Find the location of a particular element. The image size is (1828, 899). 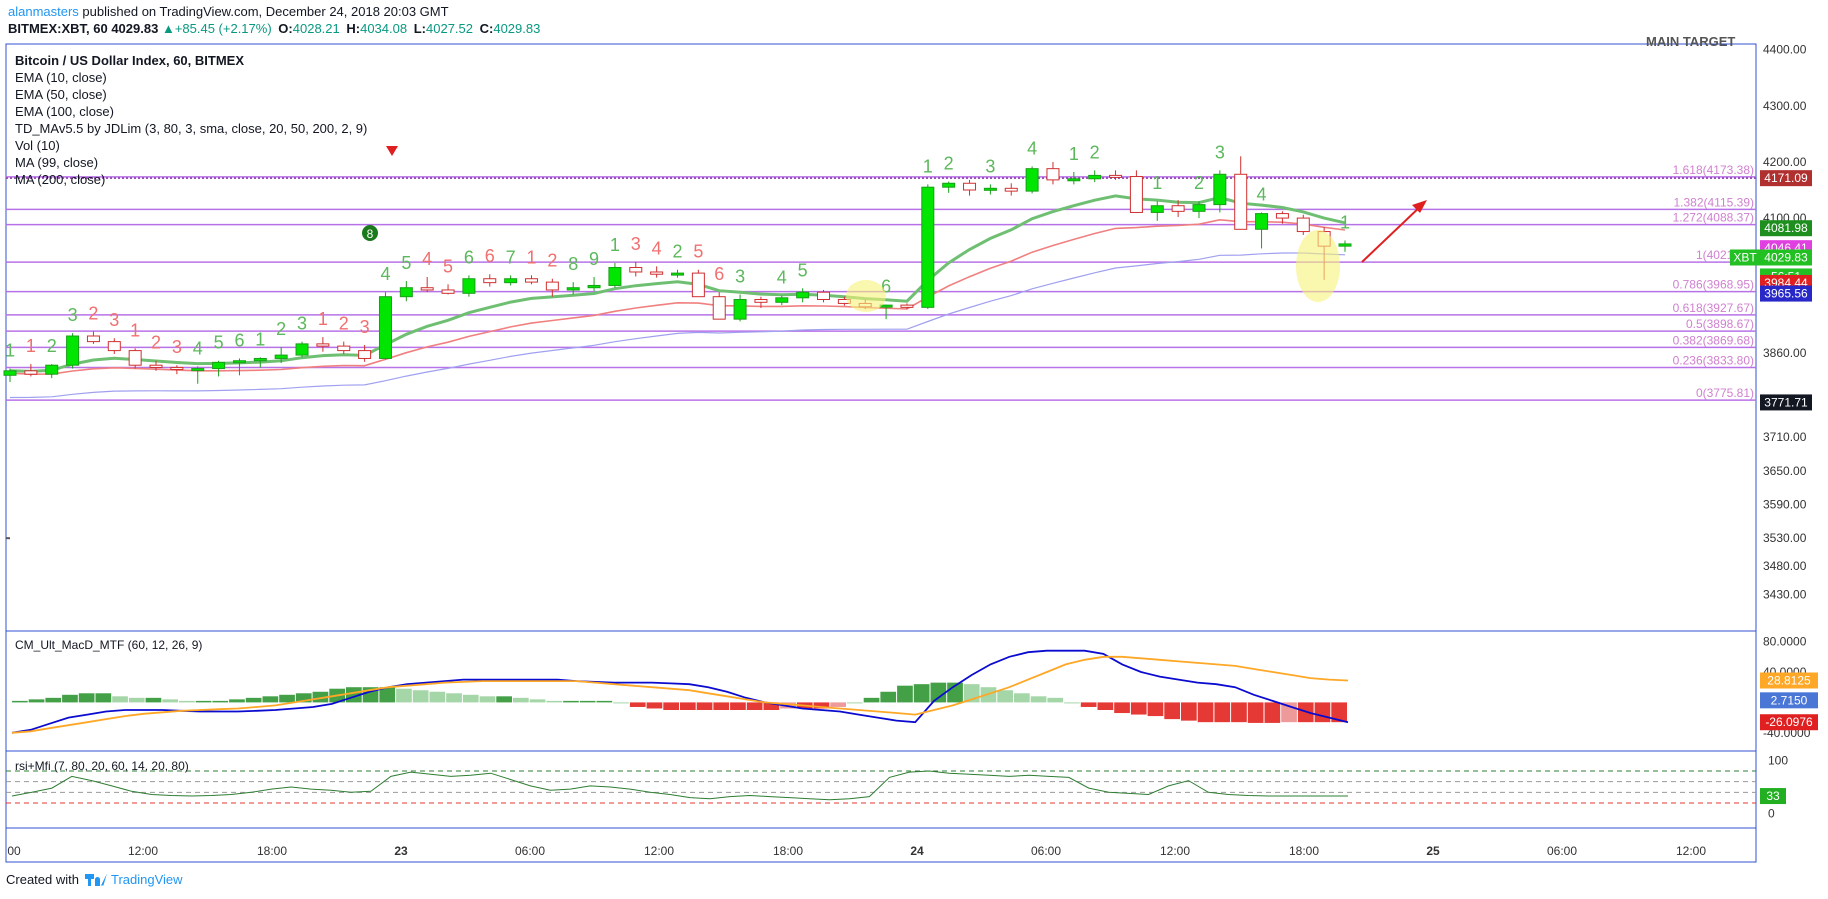

macd-value-box is located at coordinates (1789, 722).